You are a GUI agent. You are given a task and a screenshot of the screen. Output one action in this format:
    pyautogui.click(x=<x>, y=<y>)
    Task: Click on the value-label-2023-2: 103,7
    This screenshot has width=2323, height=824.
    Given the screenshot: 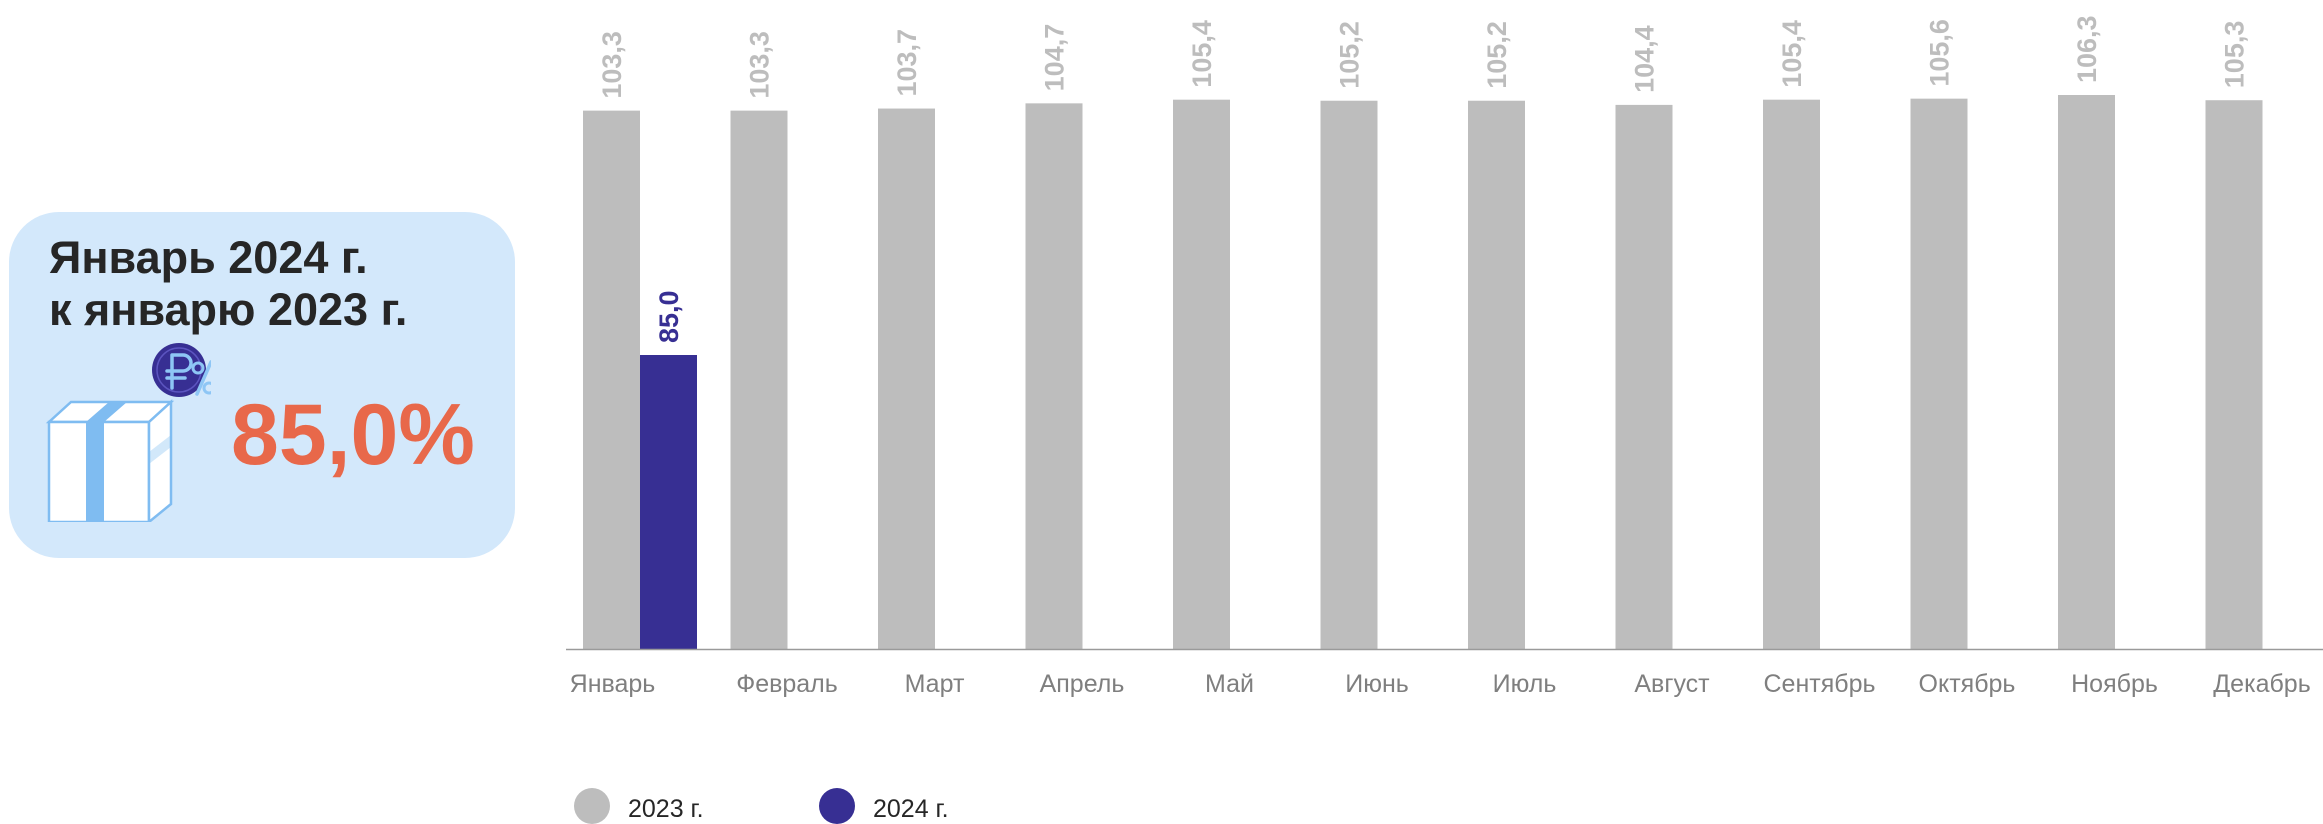 What is the action you would take?
    pyautogui.click(x=907, y=63)
    